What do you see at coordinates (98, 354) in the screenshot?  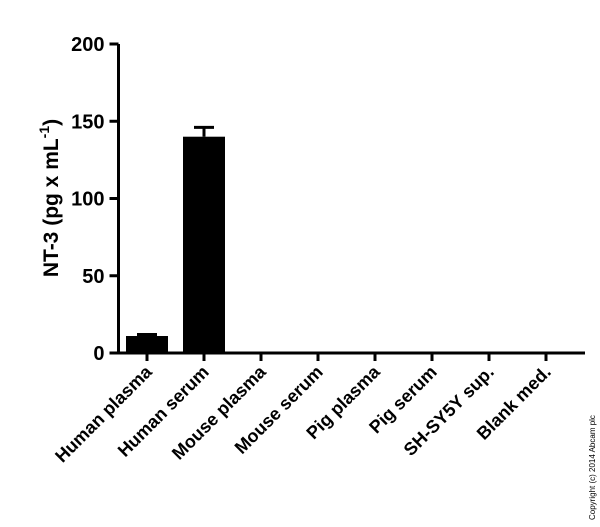 I see `y-tick-label: 0` at bounding box center [98, 354].